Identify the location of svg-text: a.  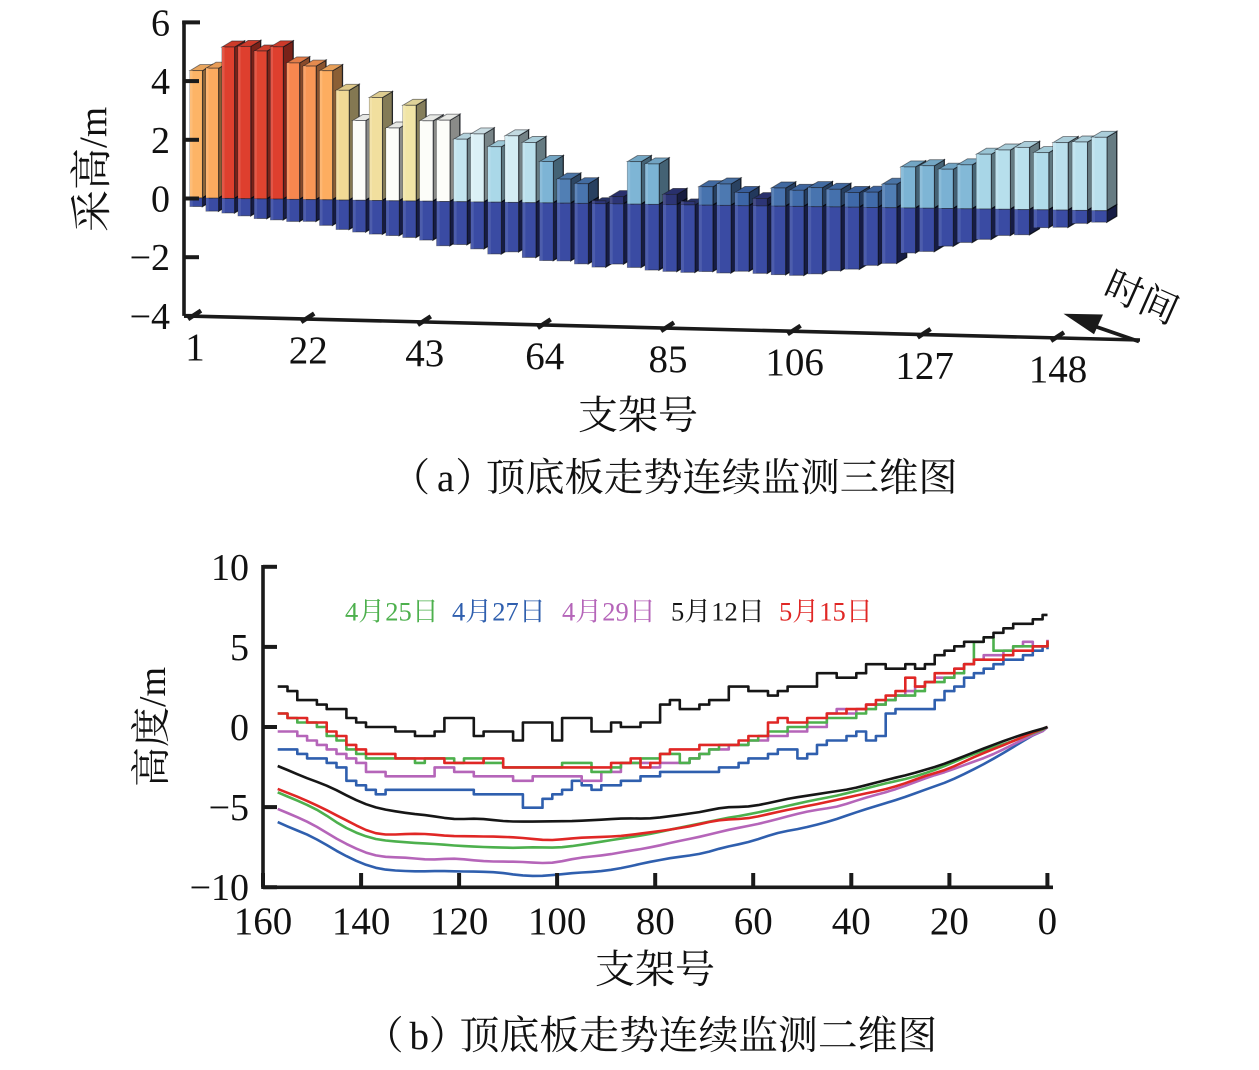
(445, 478).